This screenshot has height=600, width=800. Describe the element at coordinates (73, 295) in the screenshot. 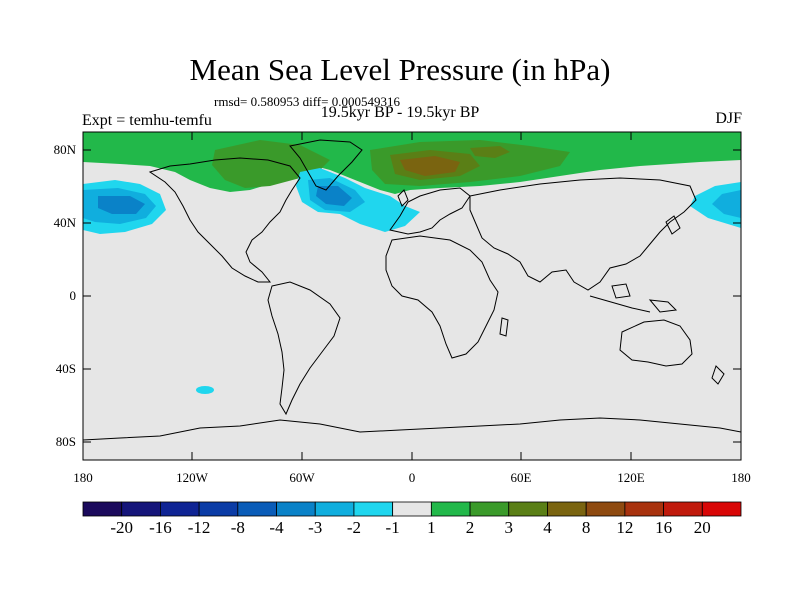

I see `lat-tick-label: 0` at that location.